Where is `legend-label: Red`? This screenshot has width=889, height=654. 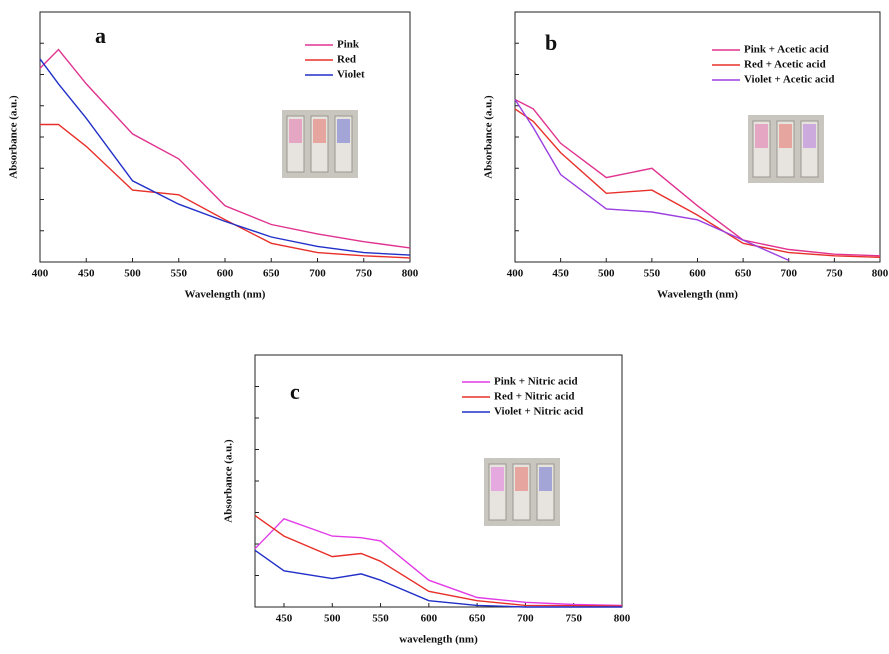
legend-label: Red is located at coordinates (346, 60).